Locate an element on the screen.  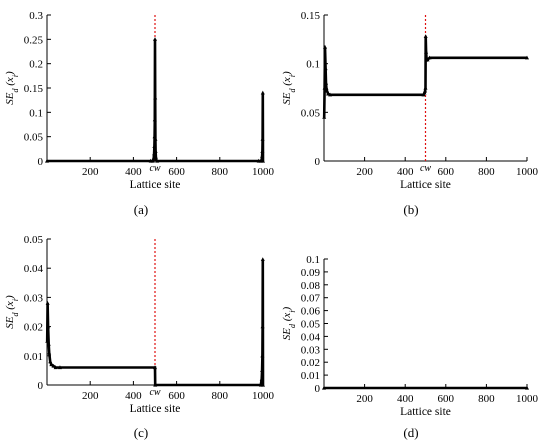
data-series-line is located at coordinates (424, 77).